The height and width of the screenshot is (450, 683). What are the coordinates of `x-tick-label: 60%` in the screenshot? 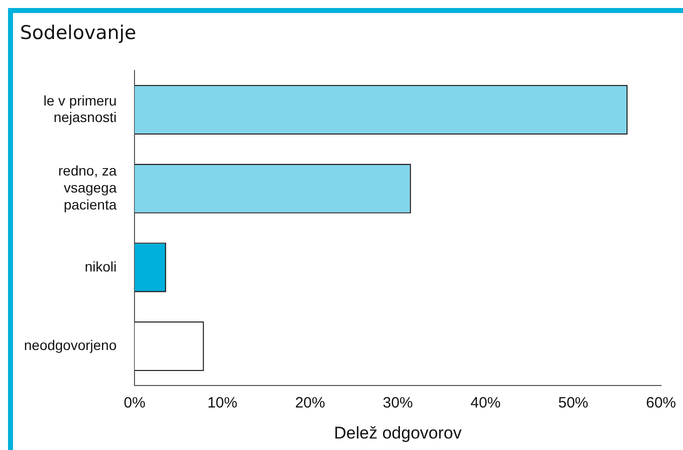 It's located at (661, 403).